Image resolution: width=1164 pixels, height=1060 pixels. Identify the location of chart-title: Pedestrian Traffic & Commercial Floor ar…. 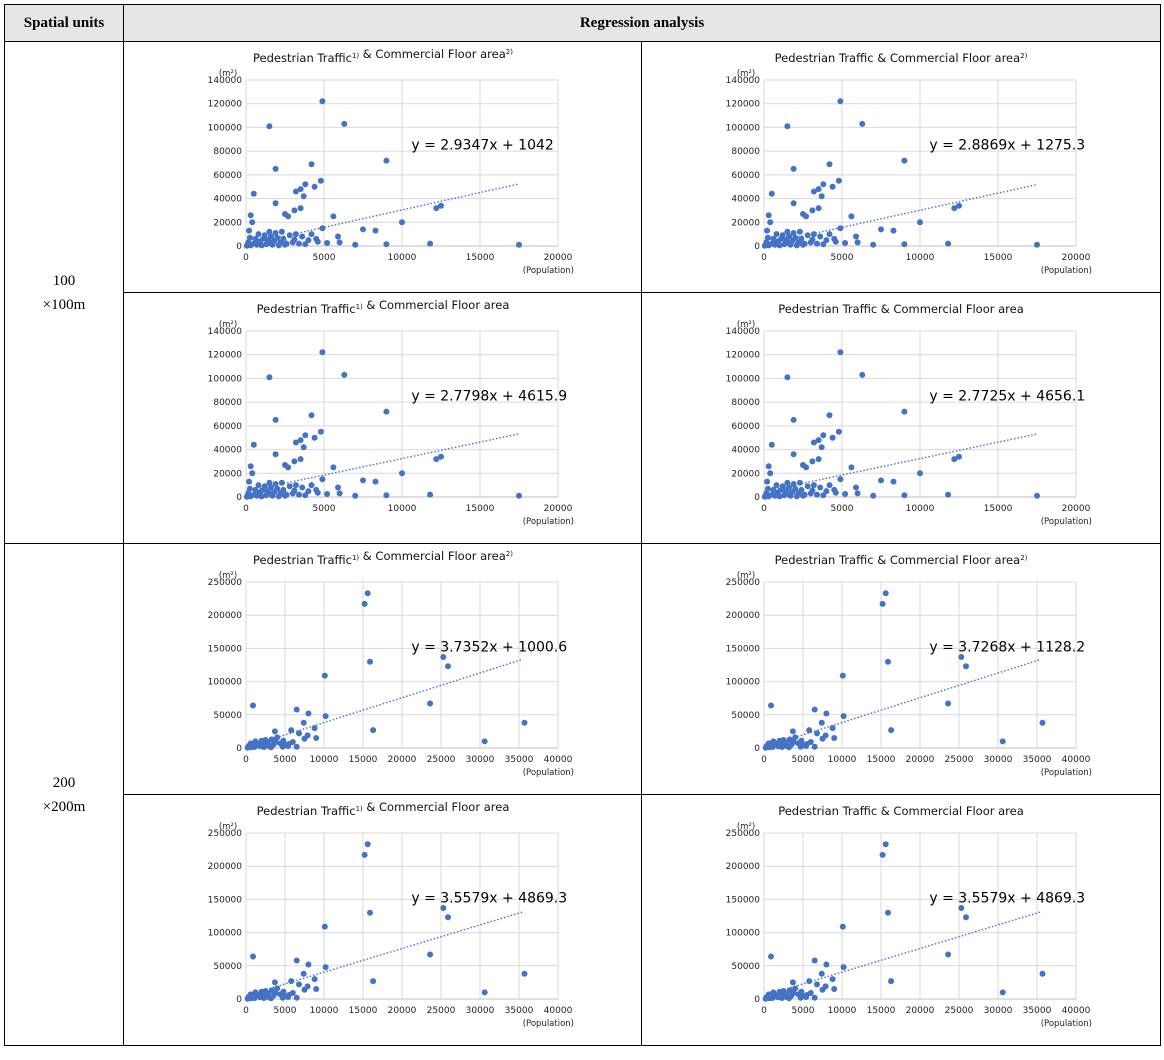
(901, 560).